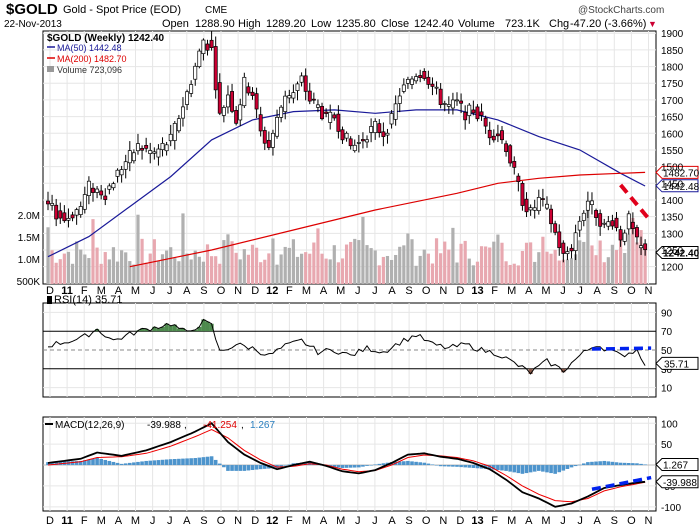 The image size is (700, 530). What do you see at coordinates (84, 291) in the screenshot?
I see `date-label-top: F` at bounding box center [84, 291].